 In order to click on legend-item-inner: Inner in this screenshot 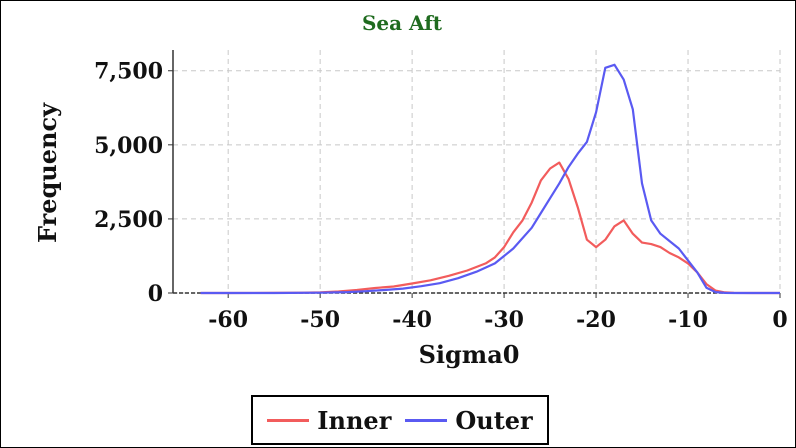, I will do `click(329, 420)`.